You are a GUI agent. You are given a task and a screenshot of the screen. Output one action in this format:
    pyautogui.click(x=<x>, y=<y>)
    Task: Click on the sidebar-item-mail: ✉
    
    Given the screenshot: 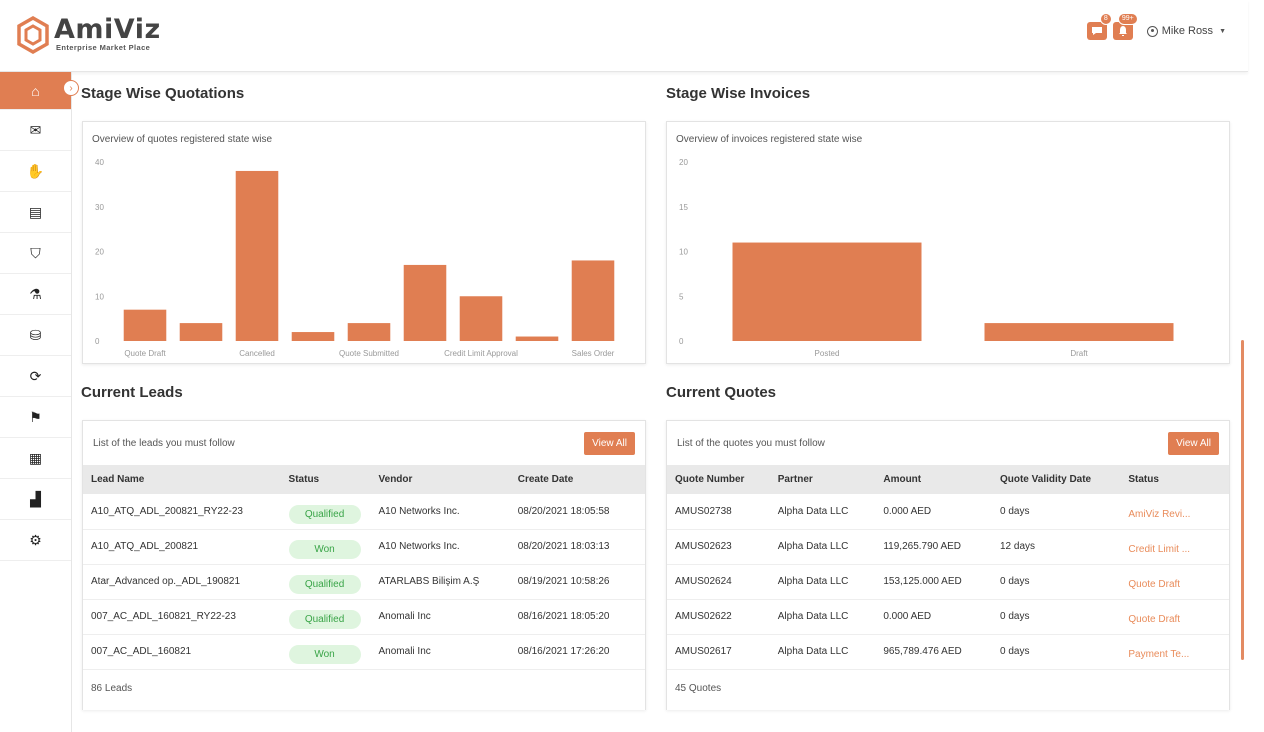 What is the action you would take?
    pyautogui.click(x=35, y=130)
    